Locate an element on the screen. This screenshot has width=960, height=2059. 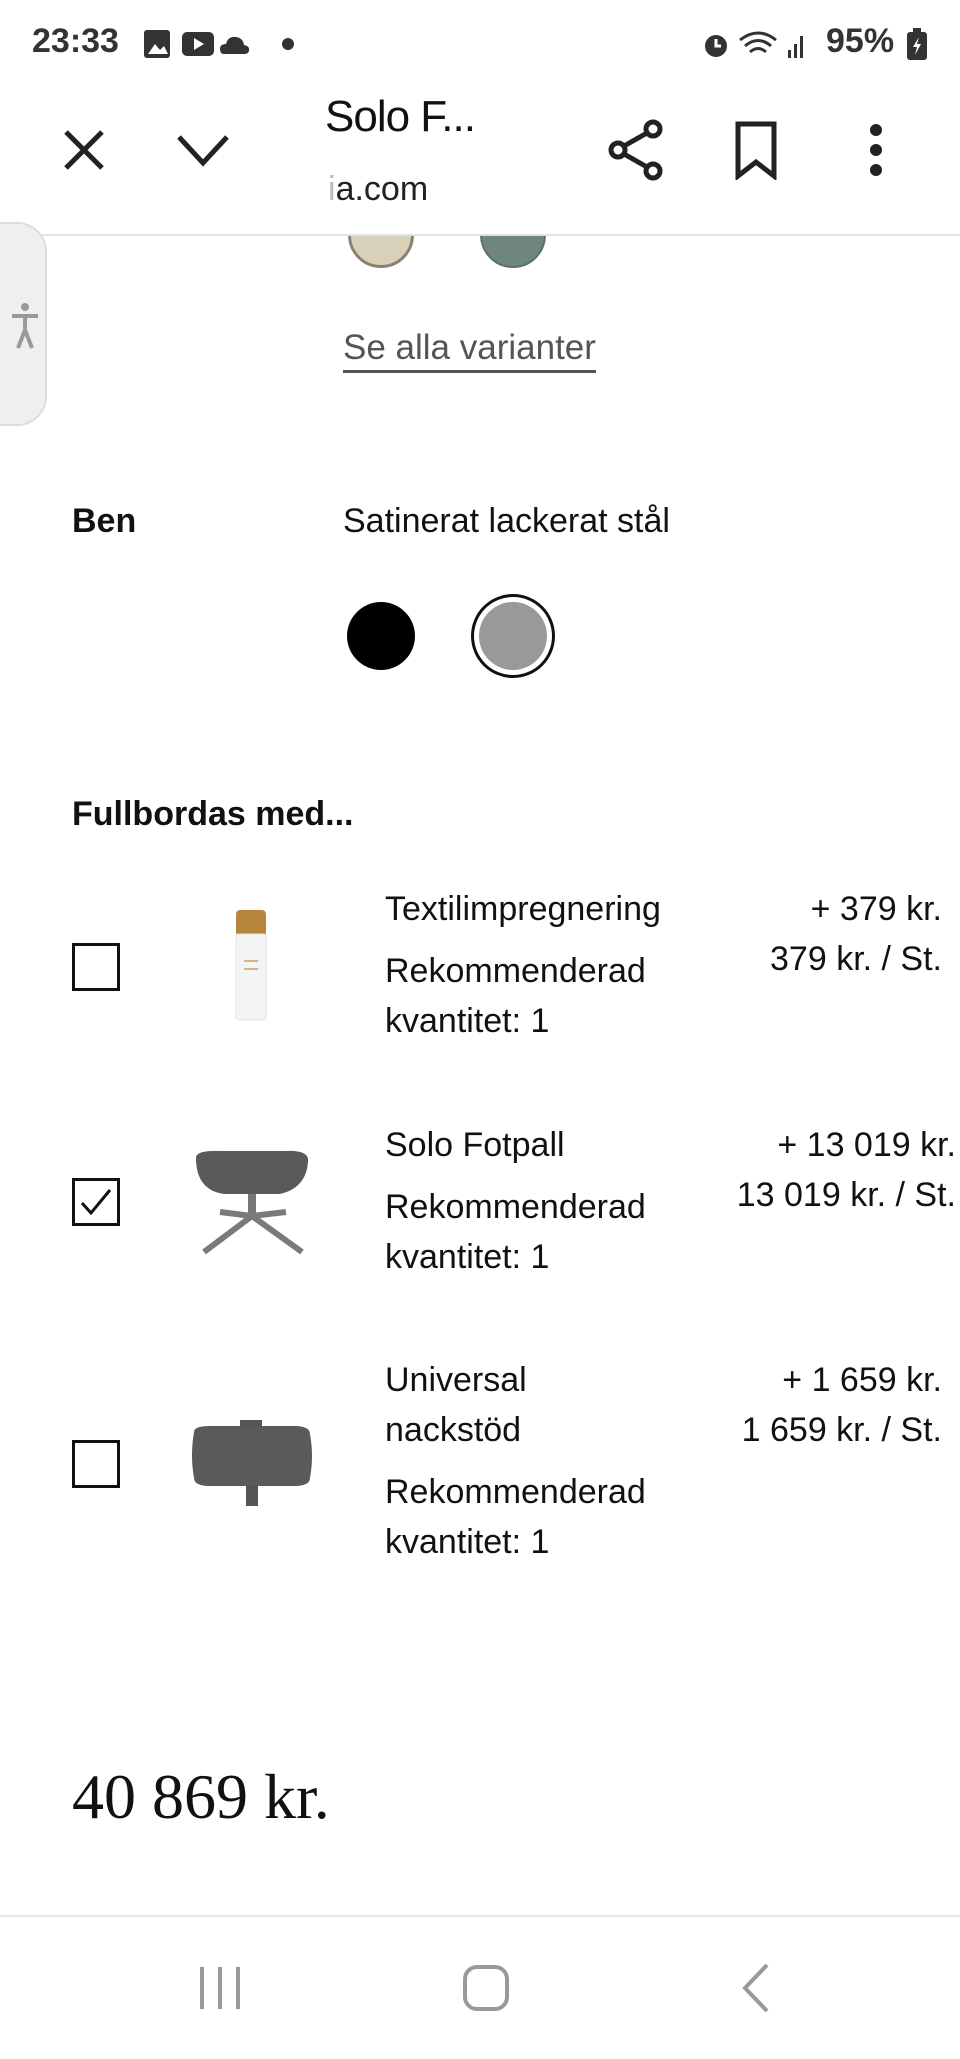
share-icon is located at coordinates (635, 150).